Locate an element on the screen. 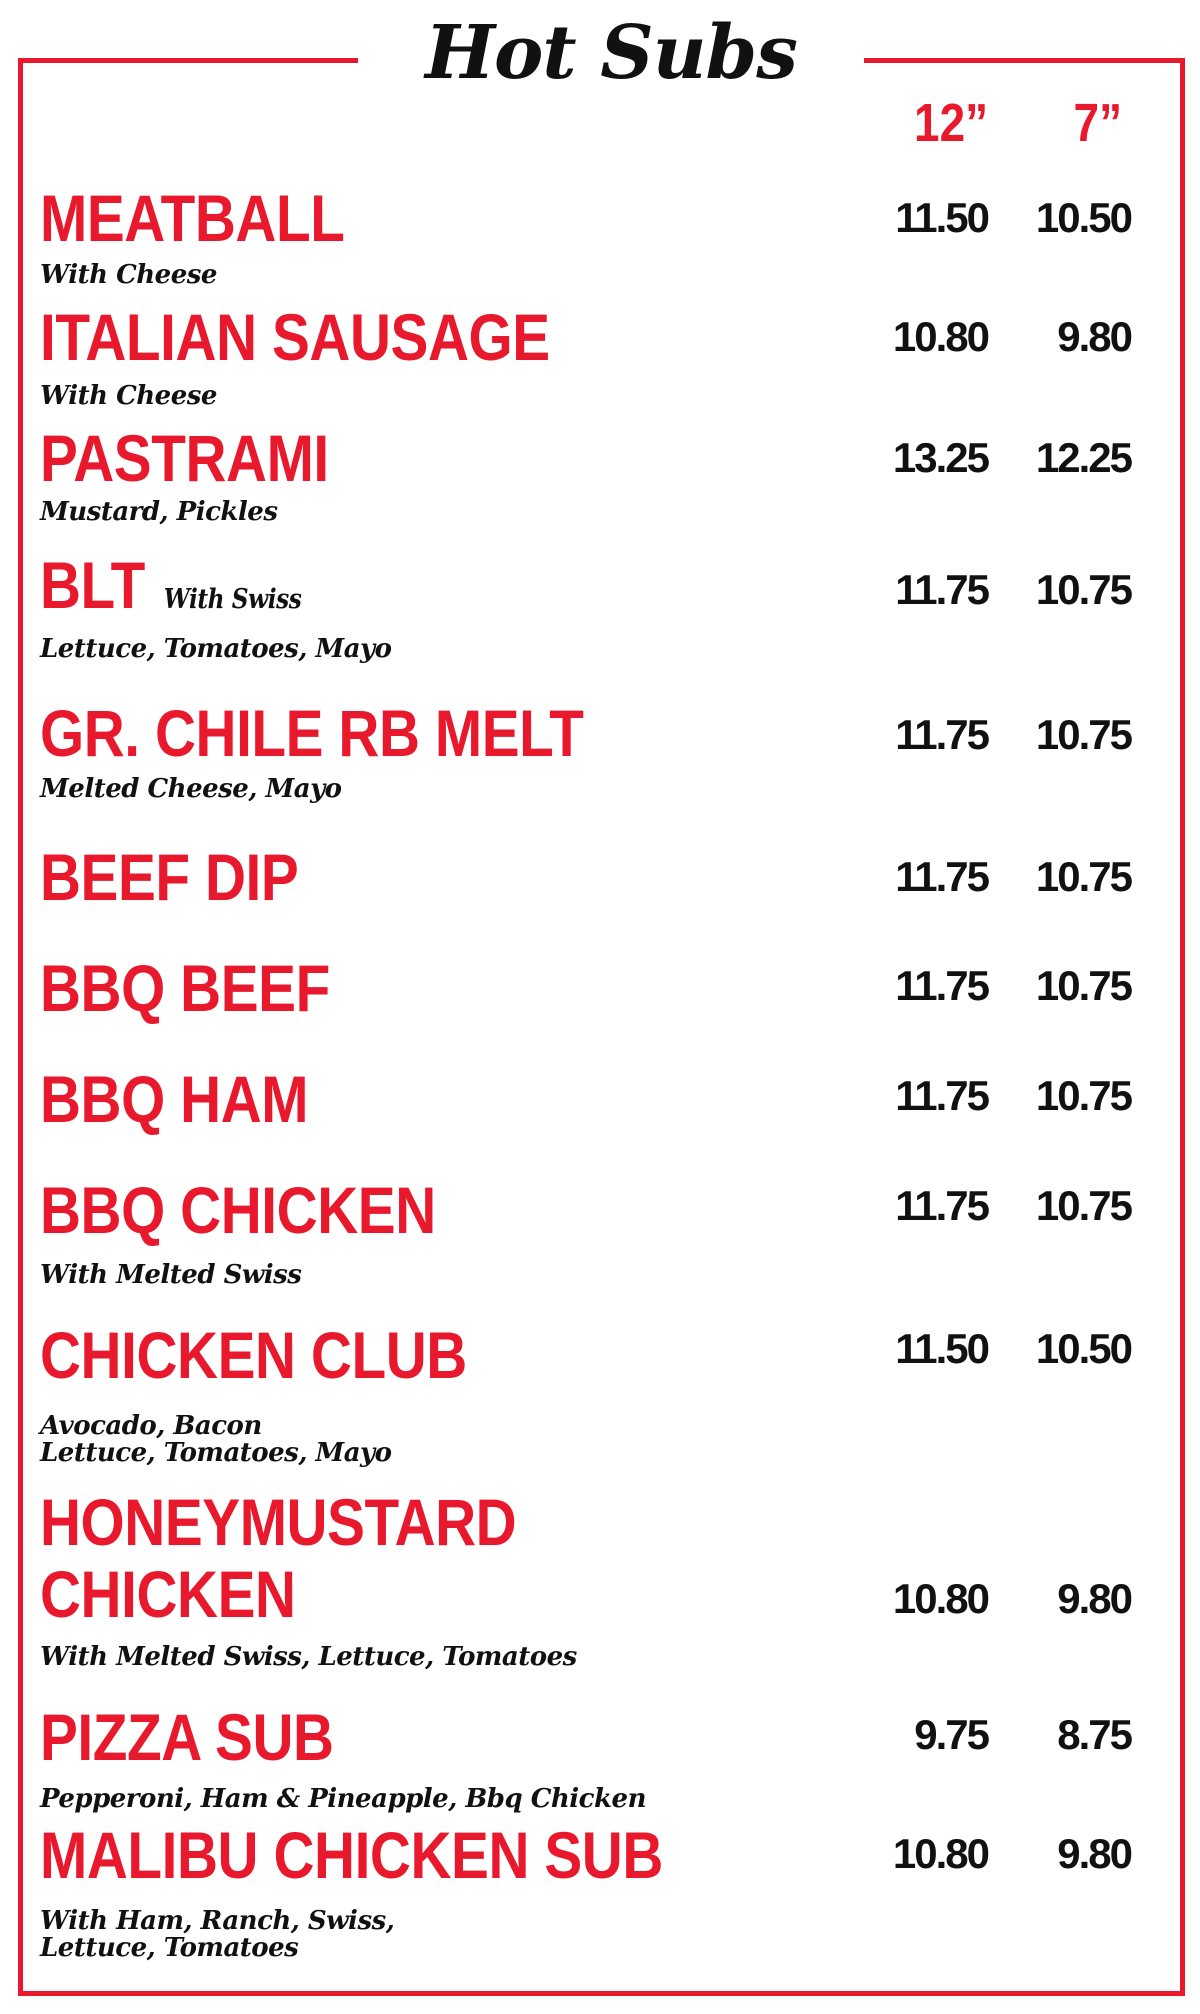 This screenshot has width=1200, height=2014. item-name: BBQ HAM is located at coordinates (174, 1099).